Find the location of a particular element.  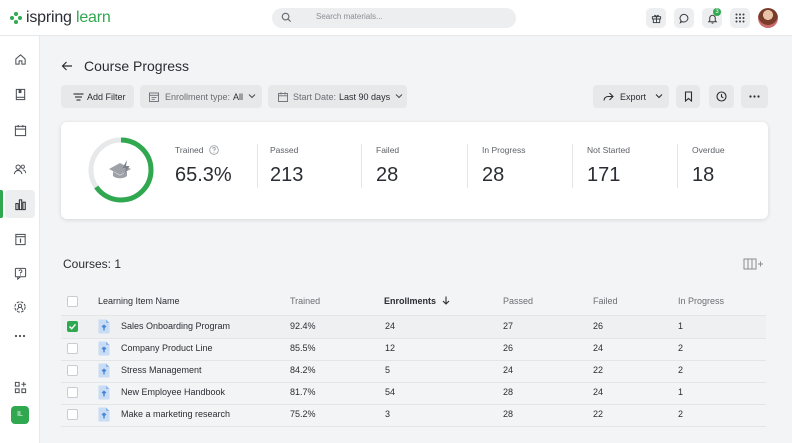

select-all-checkbox is located at coordinates (72, 301).